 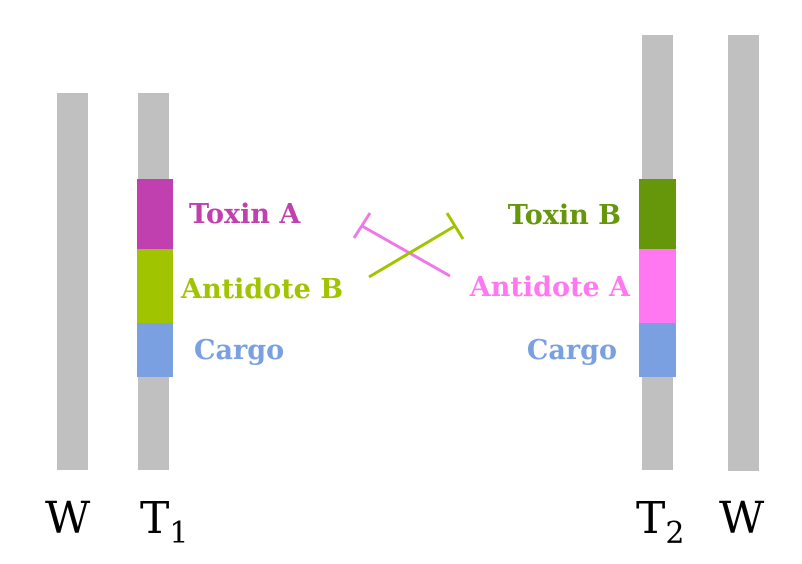 I want to click on label-antidote-a: Antidote A, so click(x=550, y=287).